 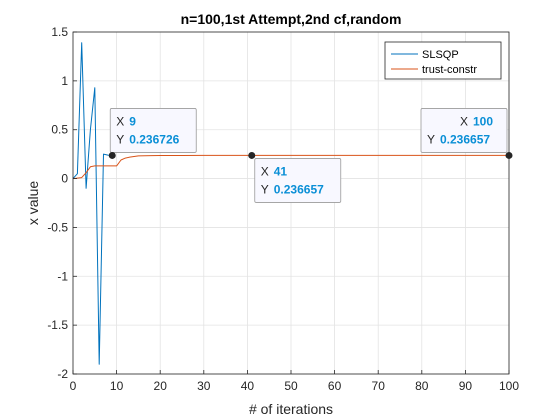 What do you see at coordinates (117, 386) in the screenshot?
I see `x-tick-label: 10` at bounding box center [117, 386].